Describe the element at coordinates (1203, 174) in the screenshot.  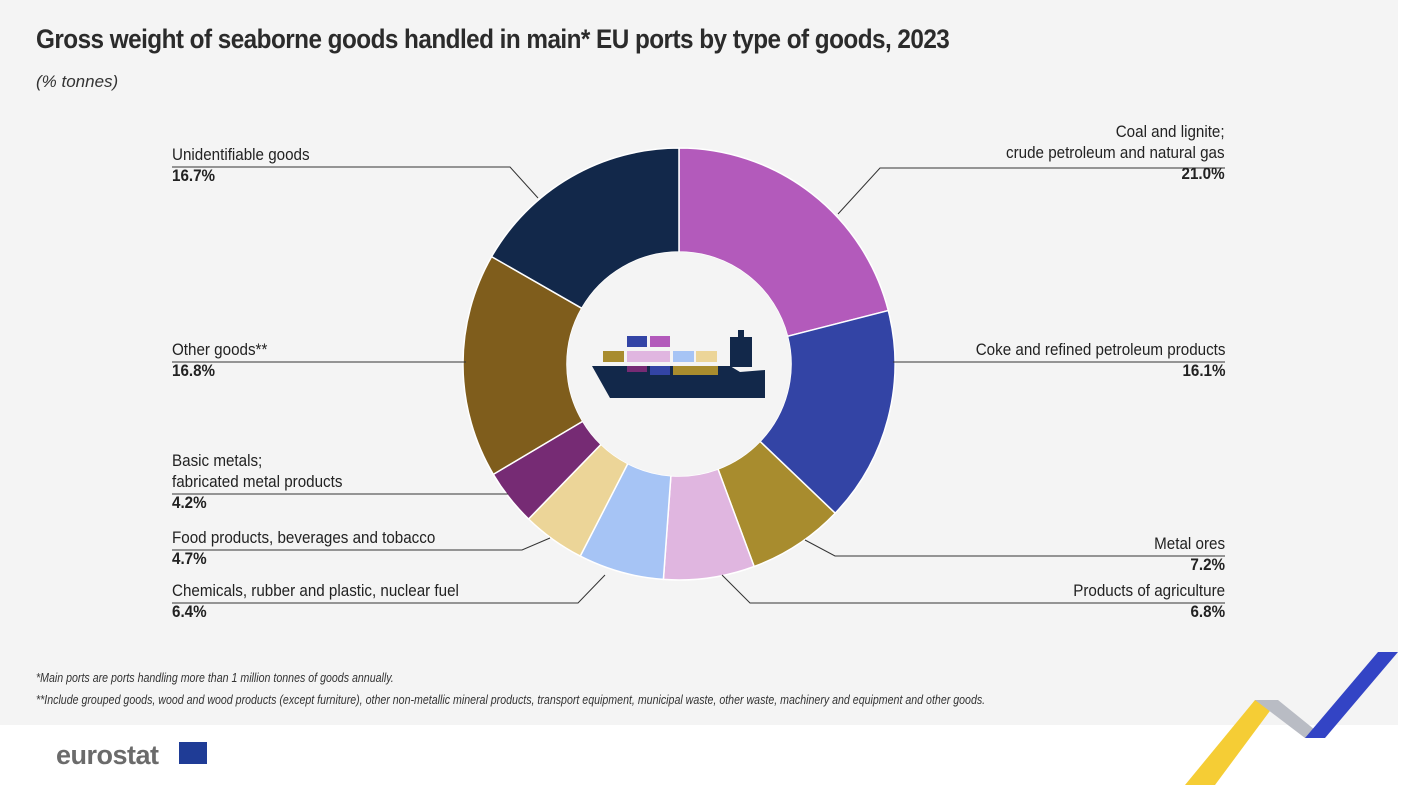
I see `slice-value: 21.0%` at that location.